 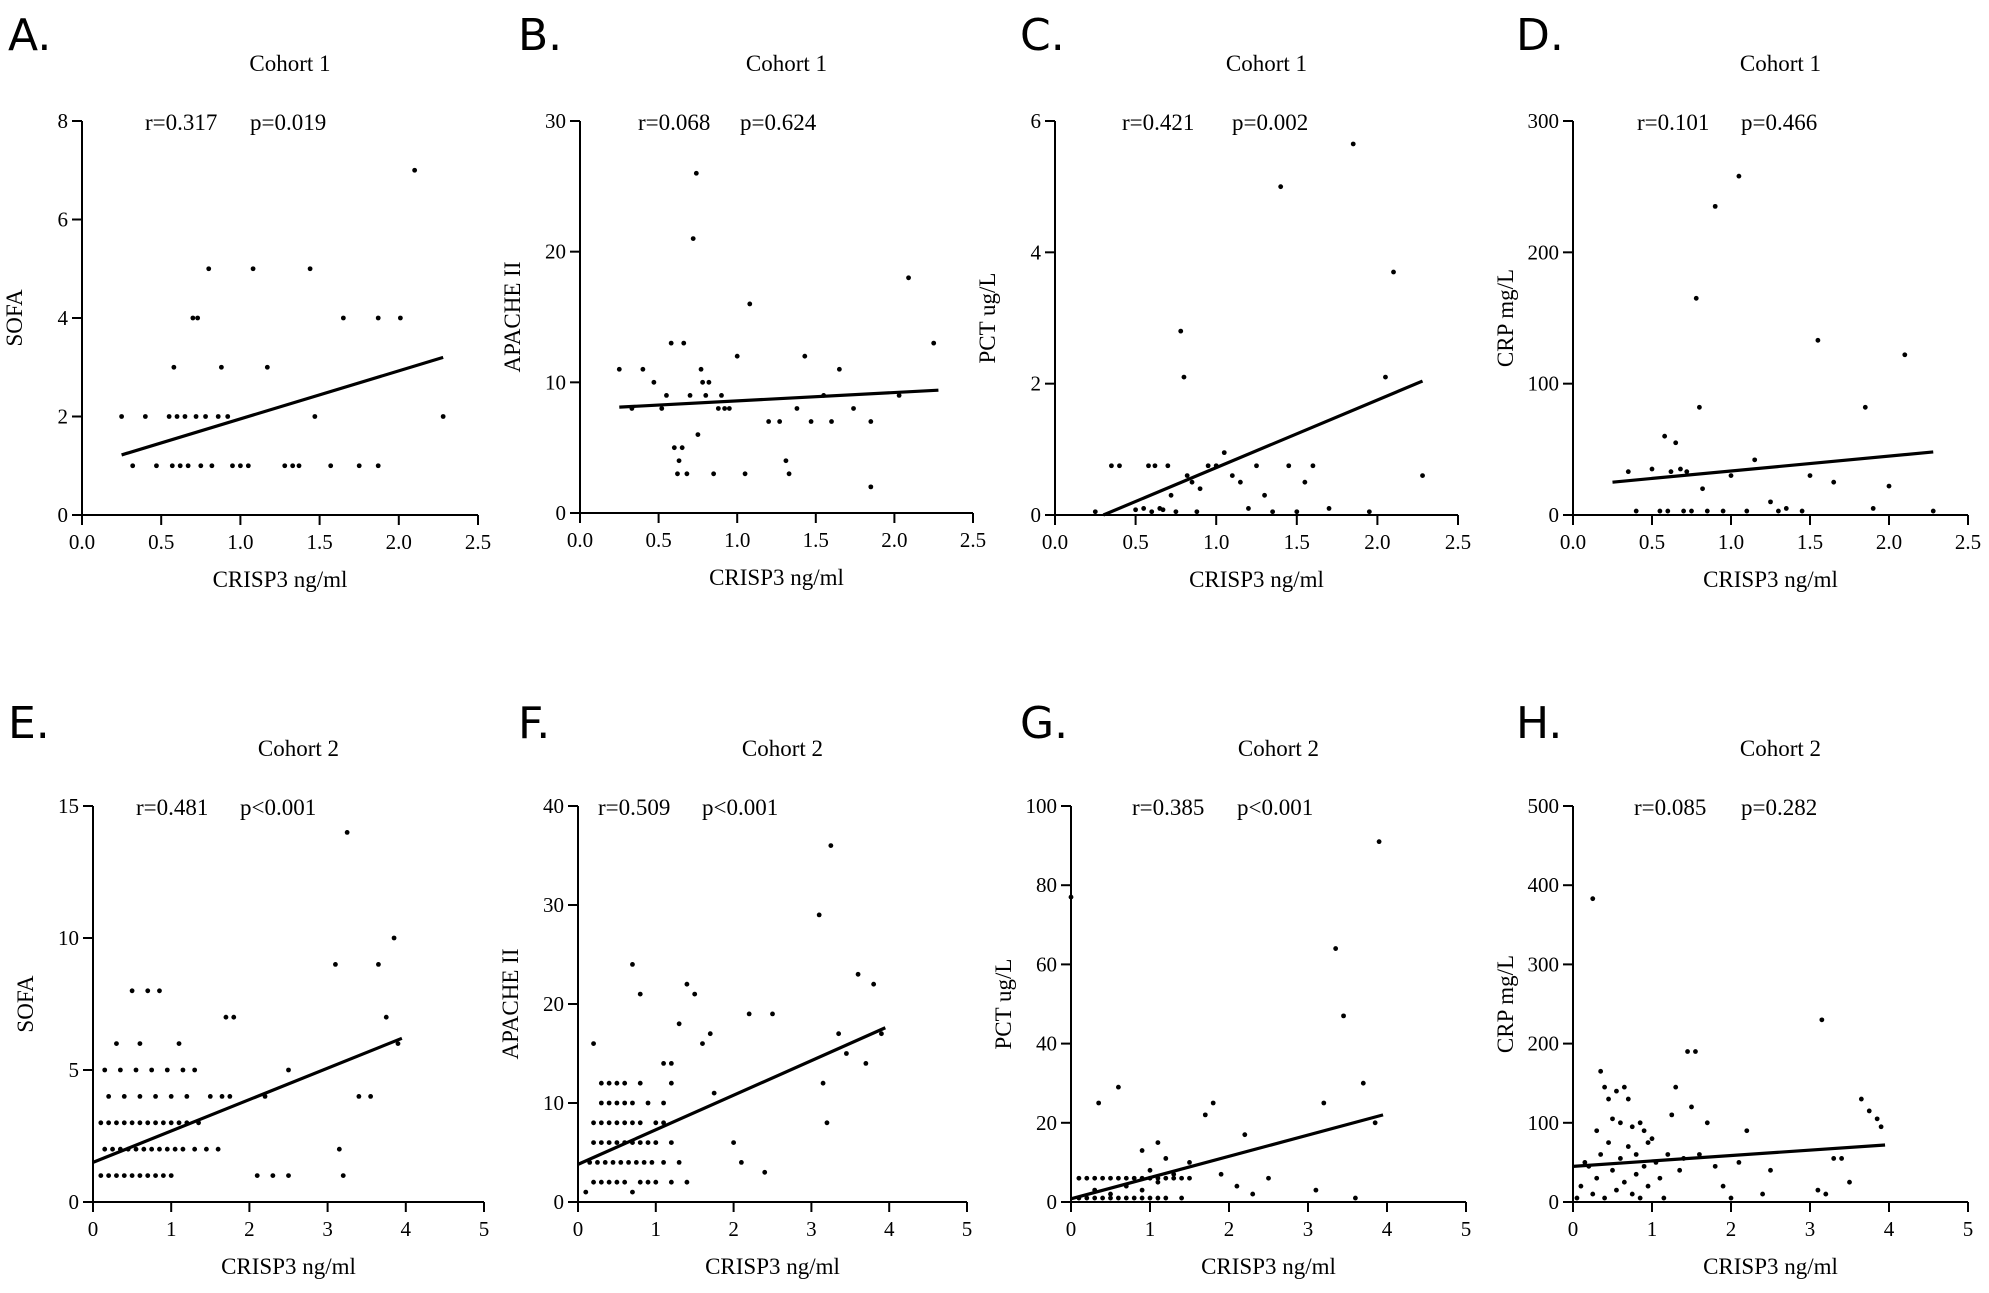 I want to click on stat-p: p=0.002, so click(x=1270, y=122).